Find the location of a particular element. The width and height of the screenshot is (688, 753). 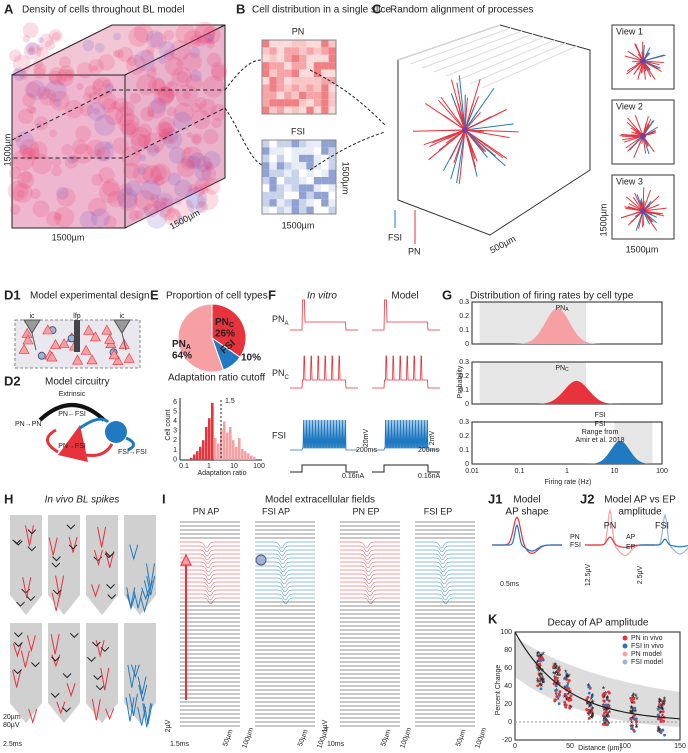

y-tick-label: 20 is located at coordinates (508, 704).